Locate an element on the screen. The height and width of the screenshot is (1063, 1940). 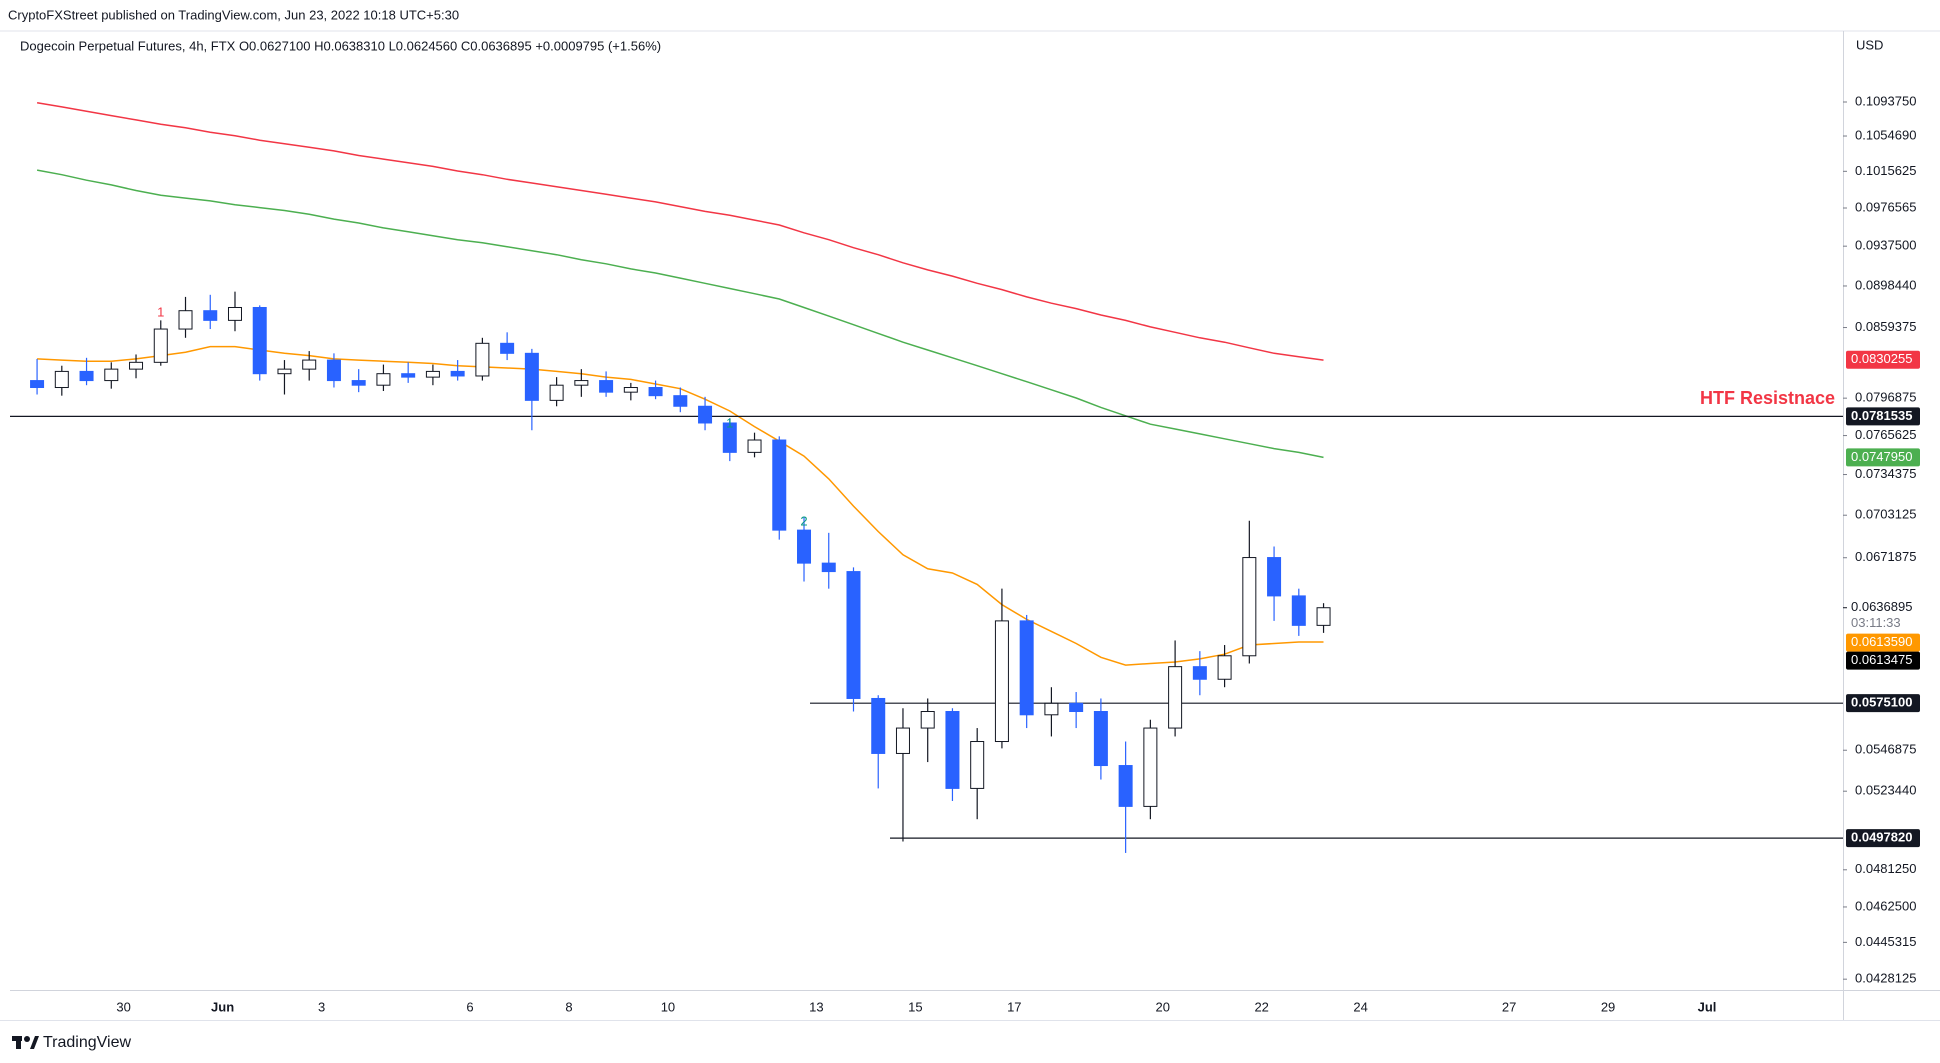
y-tick-label: 0.0796875 is located at coordinates (1885, 397).